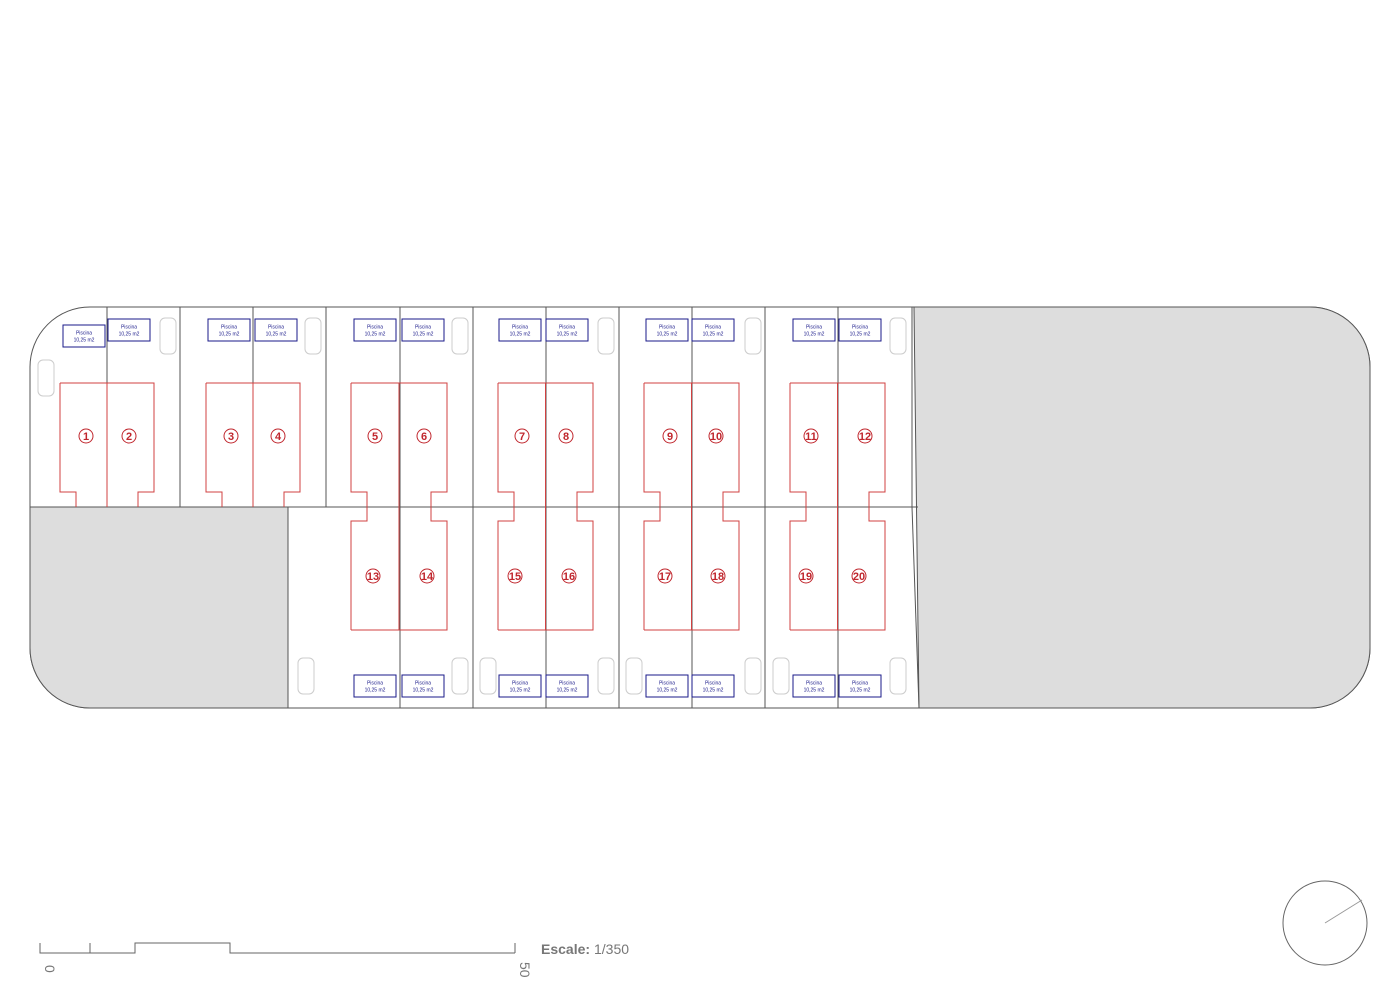 This screenshot has width=1400, height=990. I want to click on lot-number: 12, so click(865, 437).